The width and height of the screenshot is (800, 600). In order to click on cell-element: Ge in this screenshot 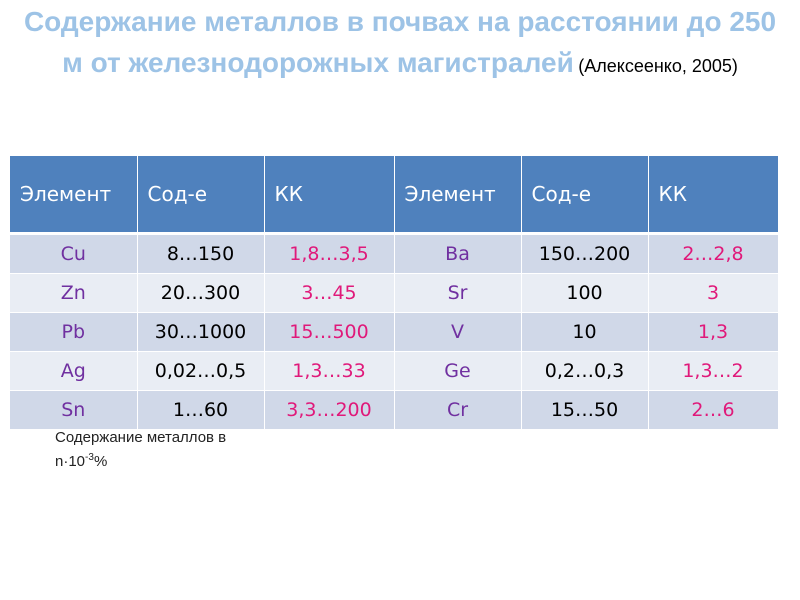, I will do `click(458, 371)`.